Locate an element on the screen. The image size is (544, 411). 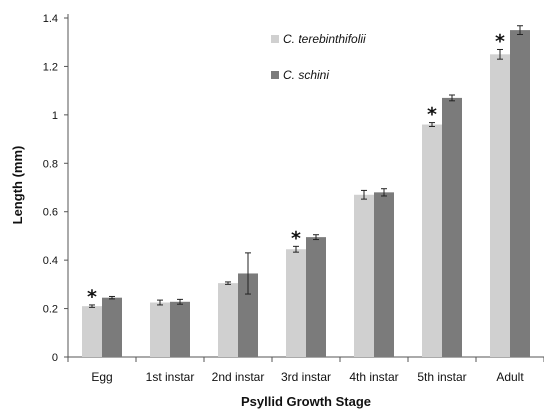
y-tick-label: 1 is located at coordinates (55, 116).